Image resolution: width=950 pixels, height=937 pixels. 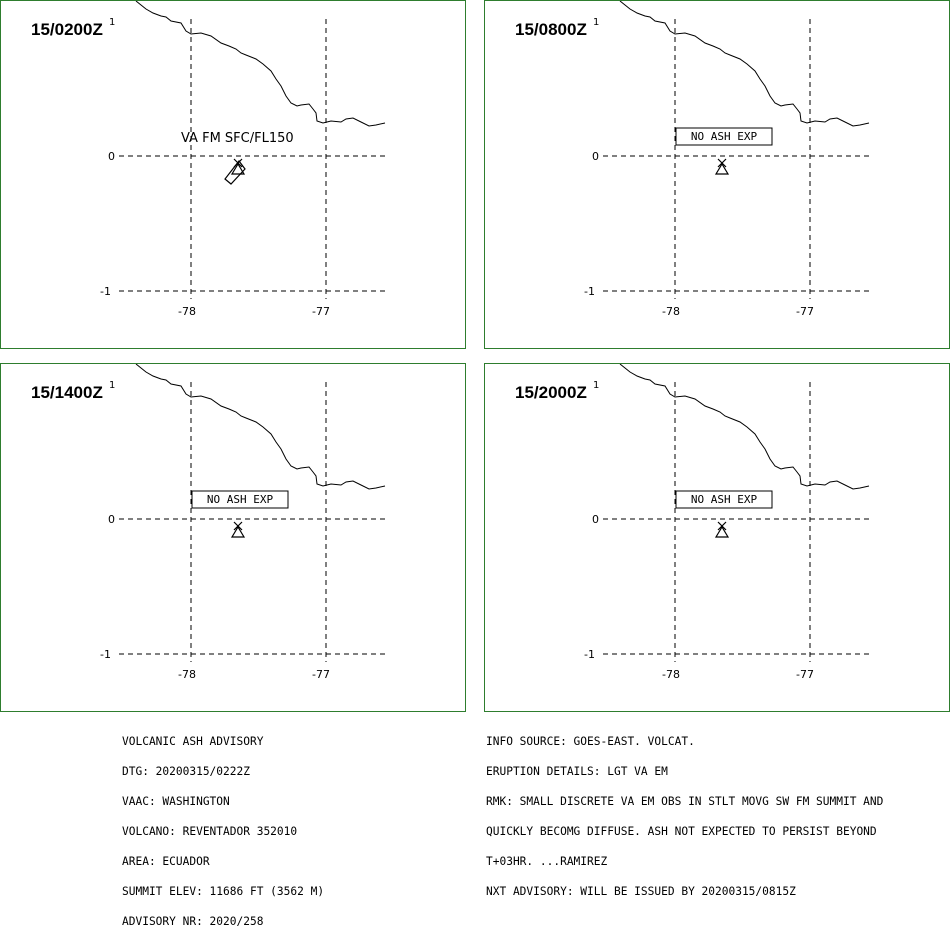 What do you see at coordinates (67, 392) in the screenshot?
I see `valid-time-label: 15/1400Z` at bounding box center [67, 392].